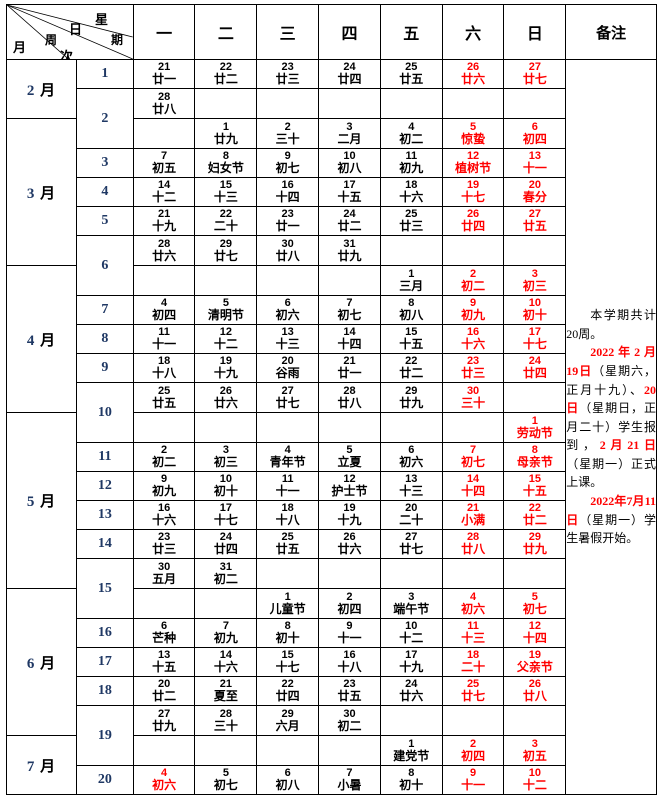 This screenshot has height=795, width=663. Describe the element at coordinates (349, 32) in the screenshot. I see `header-dow-thu: 四` at that location.